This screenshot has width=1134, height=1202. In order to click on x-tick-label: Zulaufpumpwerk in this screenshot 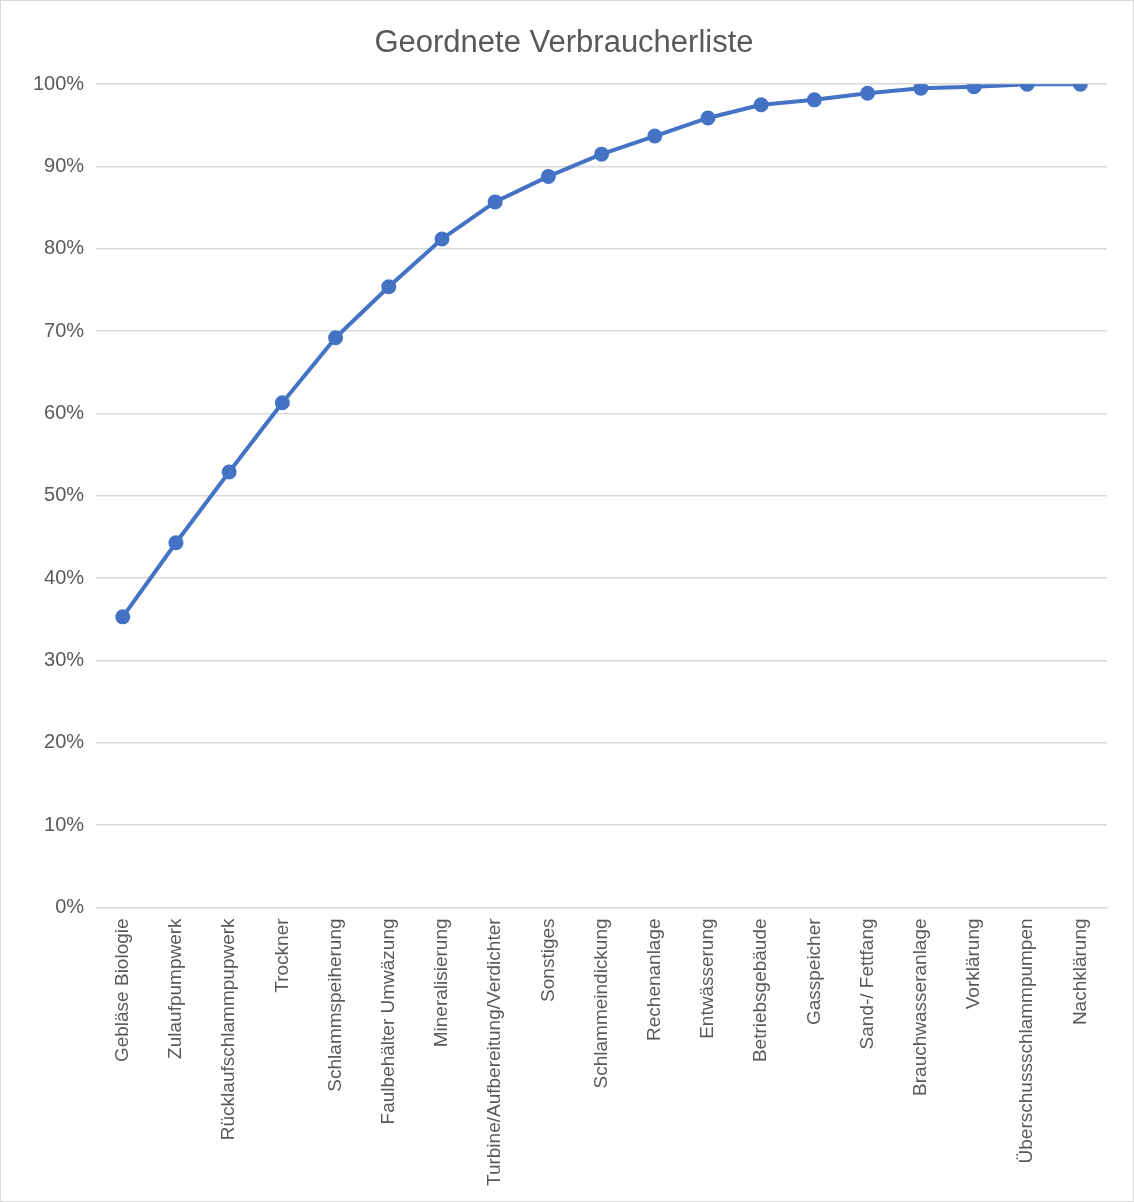, I will do `click(175, 988)`.